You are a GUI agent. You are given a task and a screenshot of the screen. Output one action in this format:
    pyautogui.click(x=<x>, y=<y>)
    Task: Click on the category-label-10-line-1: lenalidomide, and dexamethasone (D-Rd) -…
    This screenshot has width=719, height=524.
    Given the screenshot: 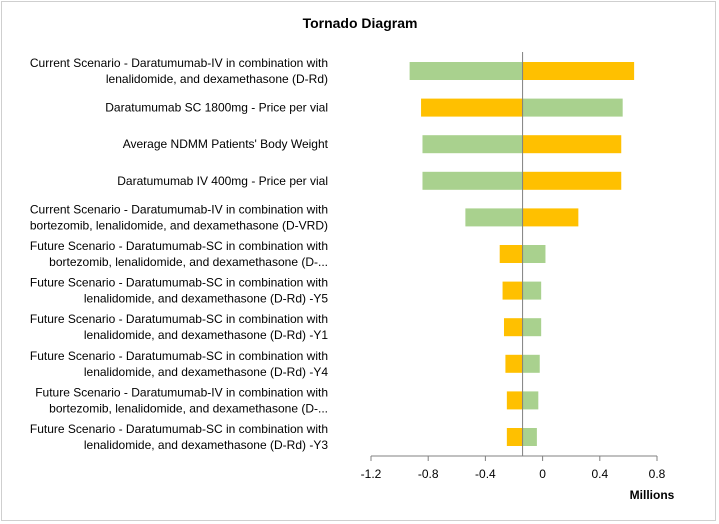 What is the action you would take?
    pyautogui.click(x=206, y=445)
    